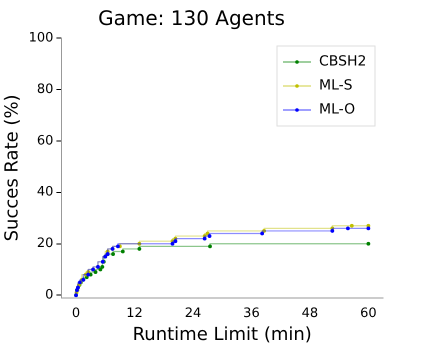 This screenshot has height=346, width=423. What do you see at coordinates (193, 313) in the screenshot?
I see `x-tick-label: 24` at bounding box center [193, 313].